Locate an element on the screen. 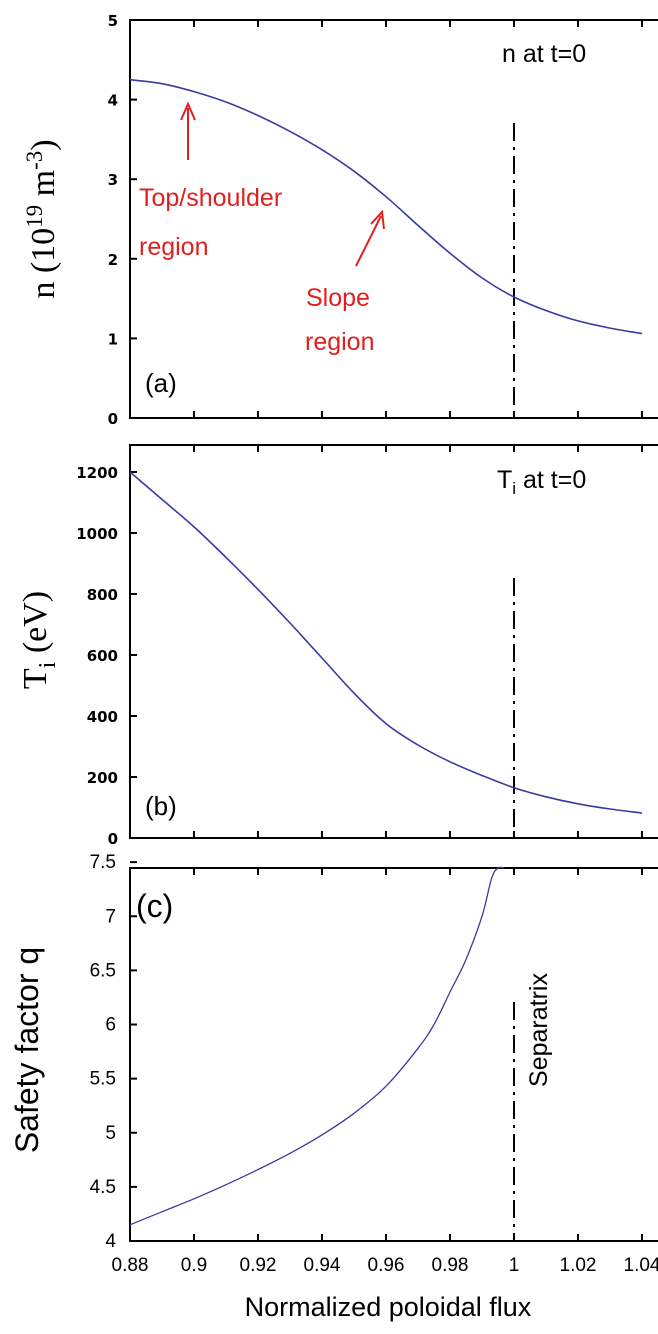  panel-b-y-ticks: 0 200 400 600 800 1000 1200 is located at coordinates (106, 656).